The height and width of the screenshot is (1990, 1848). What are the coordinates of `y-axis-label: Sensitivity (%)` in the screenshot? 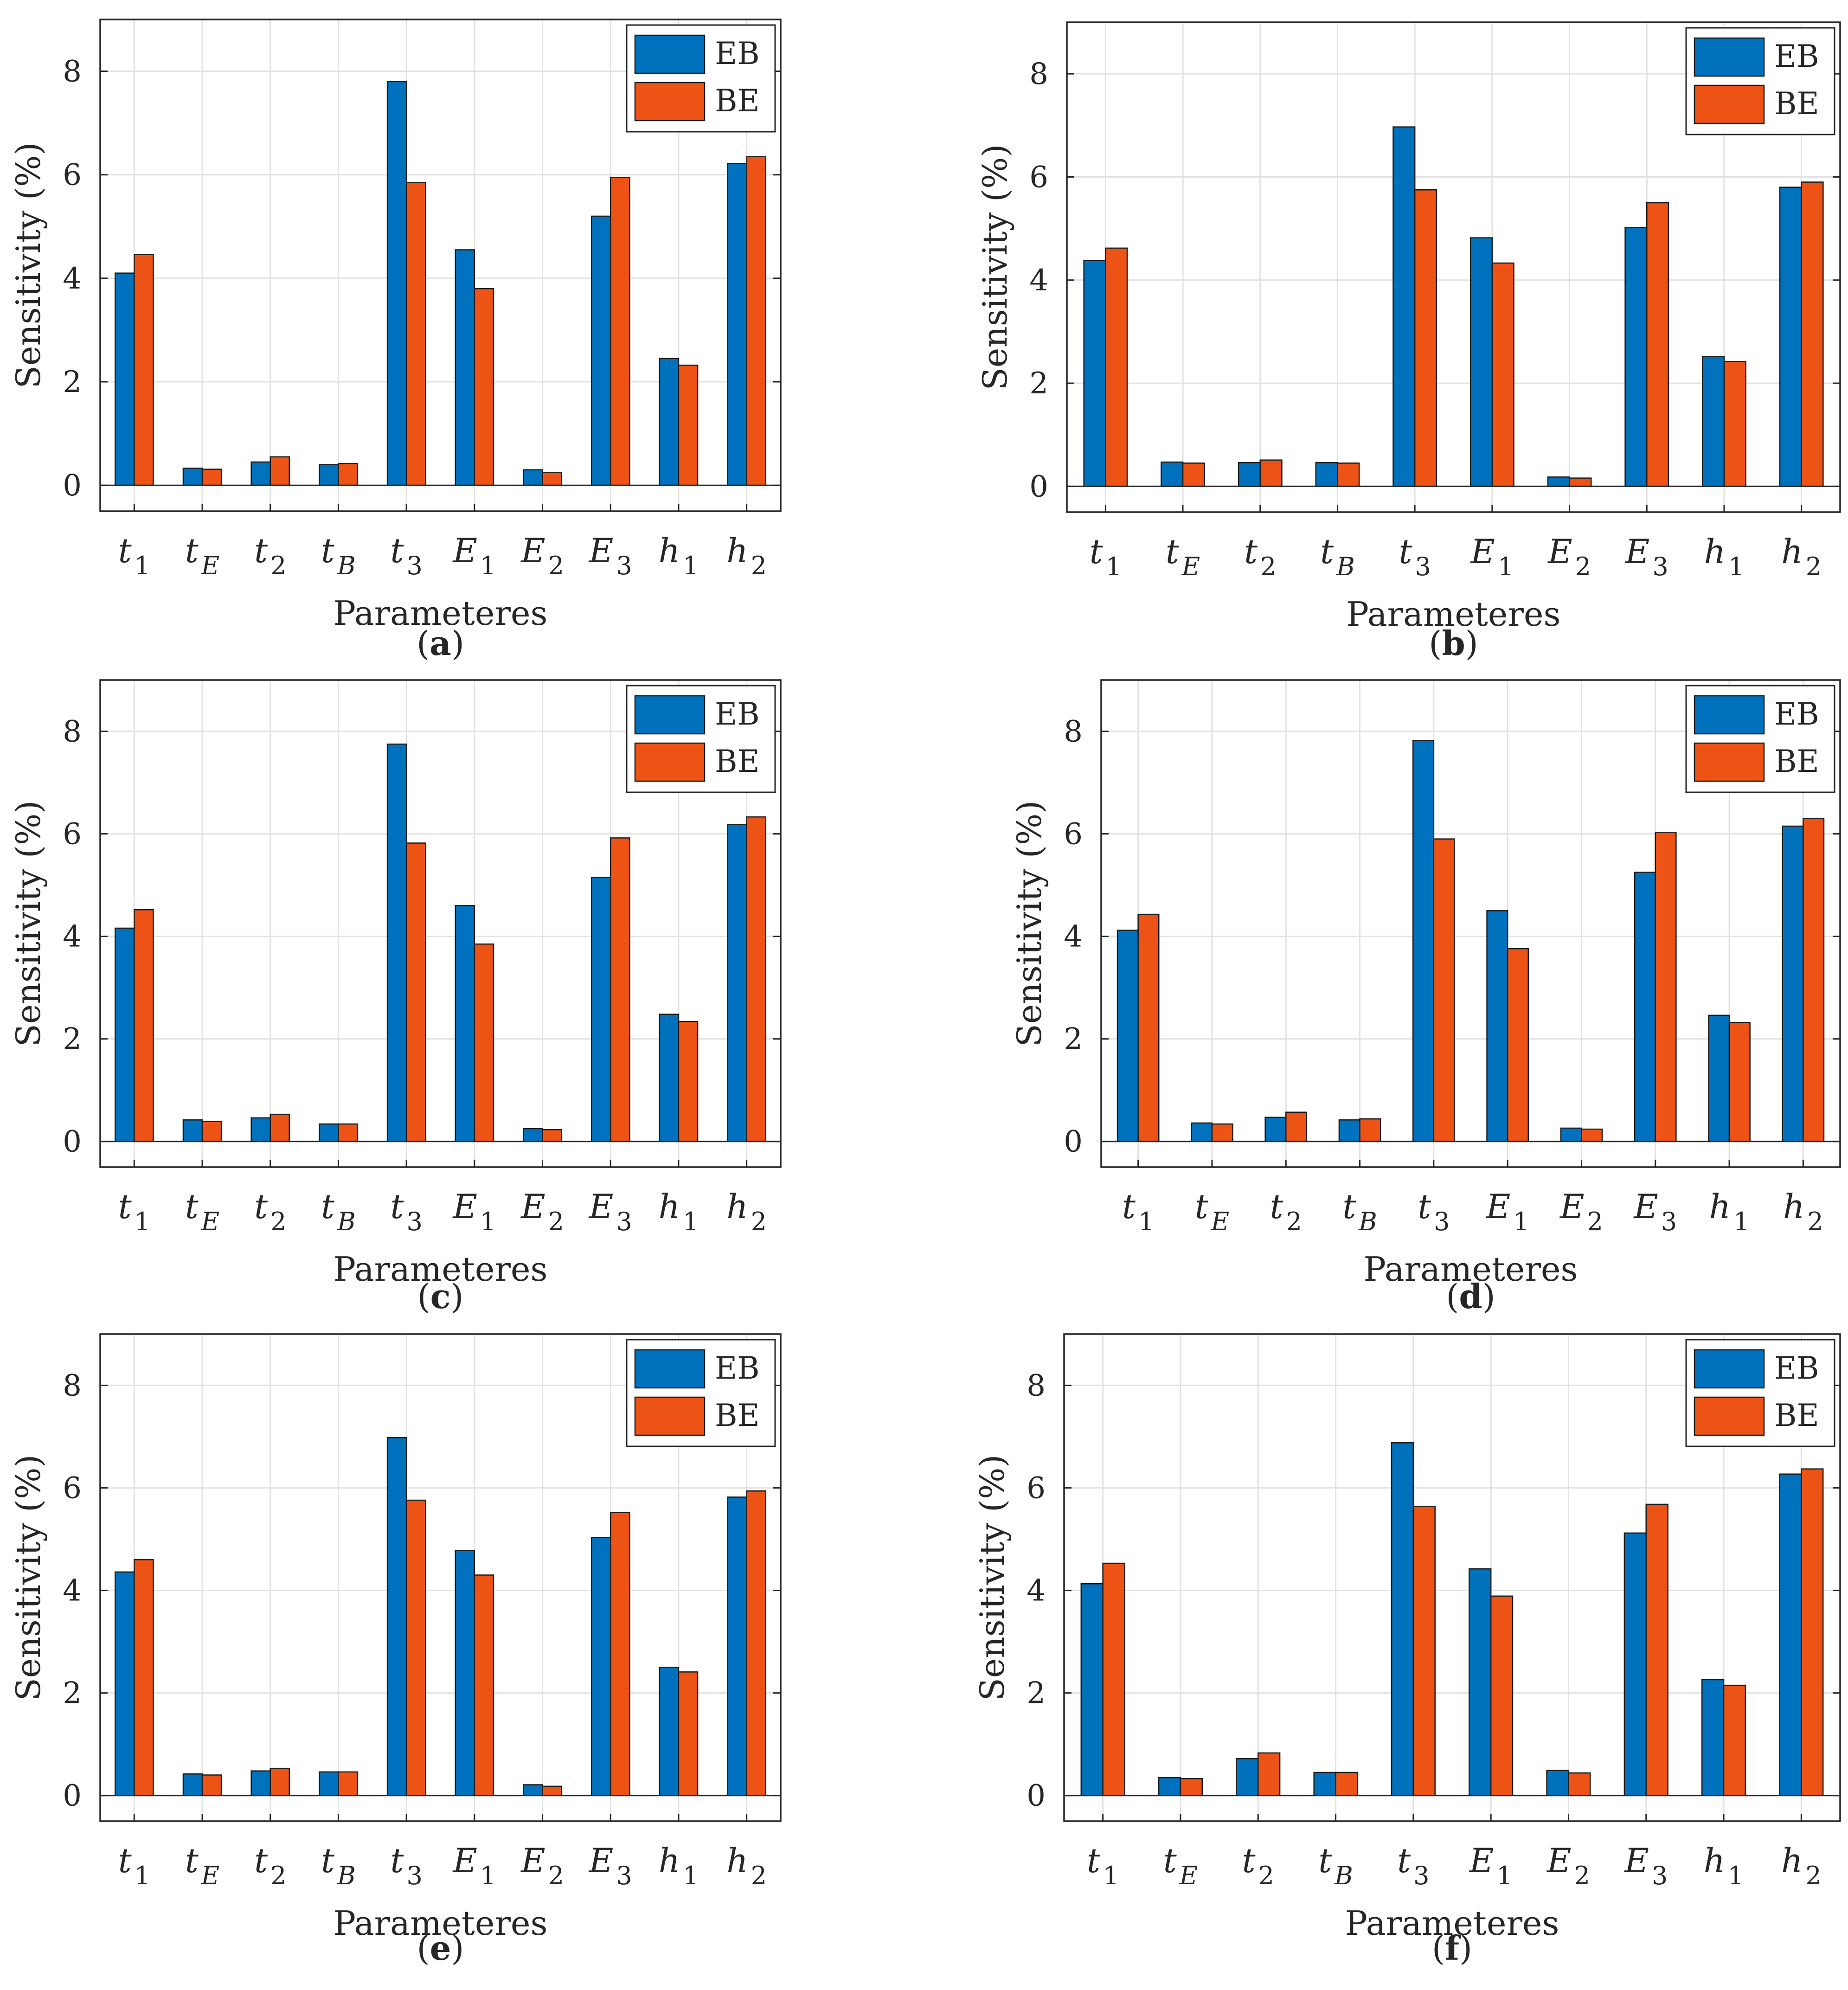 It's located at (28, 923).